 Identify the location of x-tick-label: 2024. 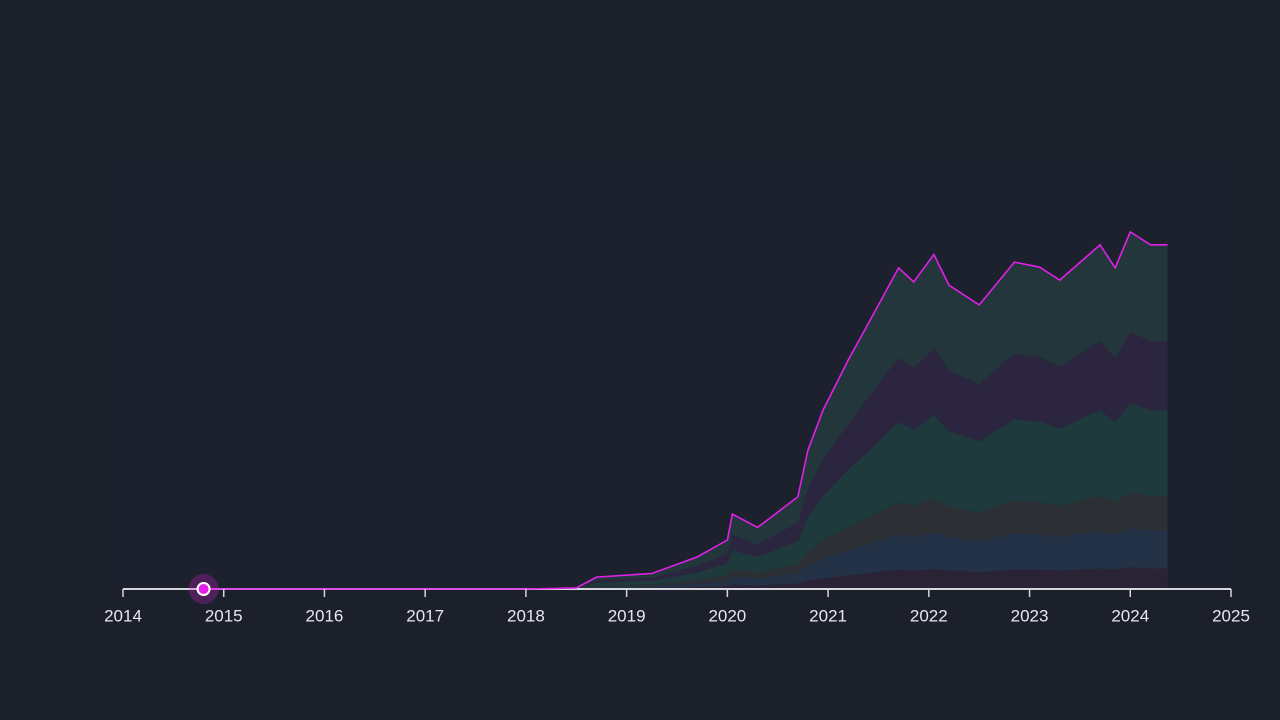
(1130, 615).